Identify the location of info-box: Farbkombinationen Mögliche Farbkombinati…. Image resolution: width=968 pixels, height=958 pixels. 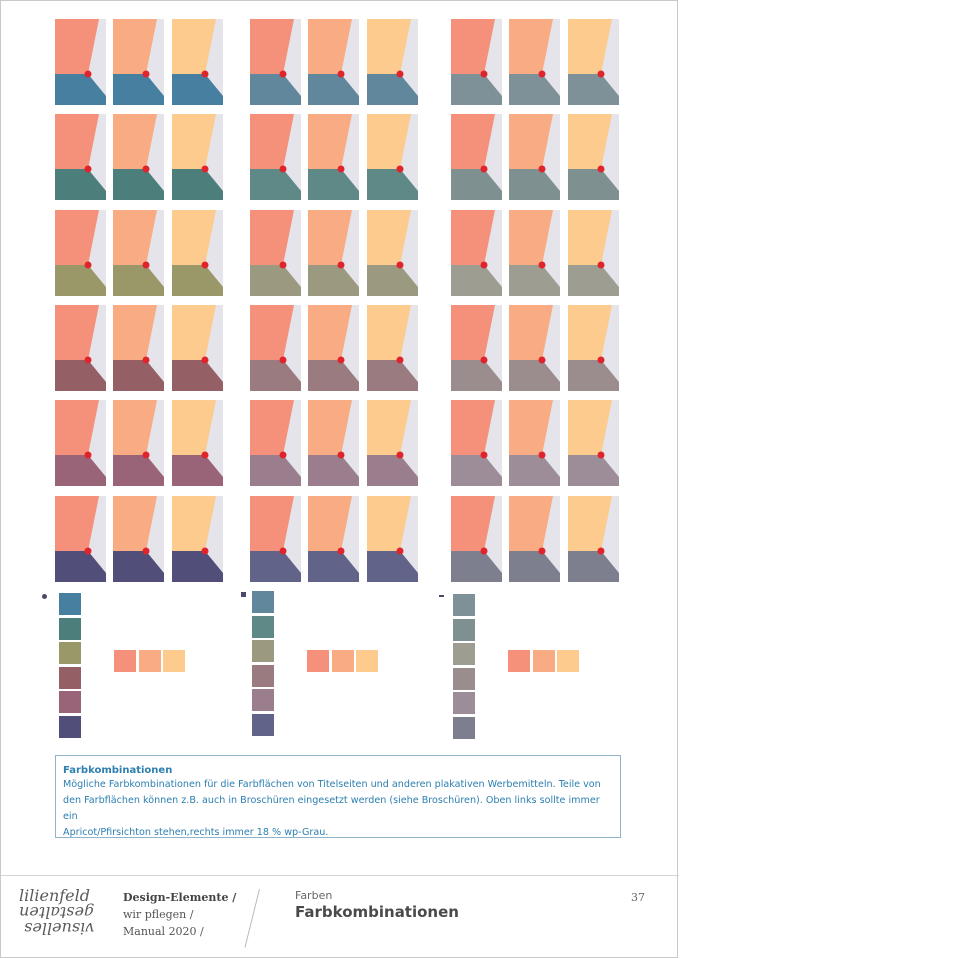
(338, 796).